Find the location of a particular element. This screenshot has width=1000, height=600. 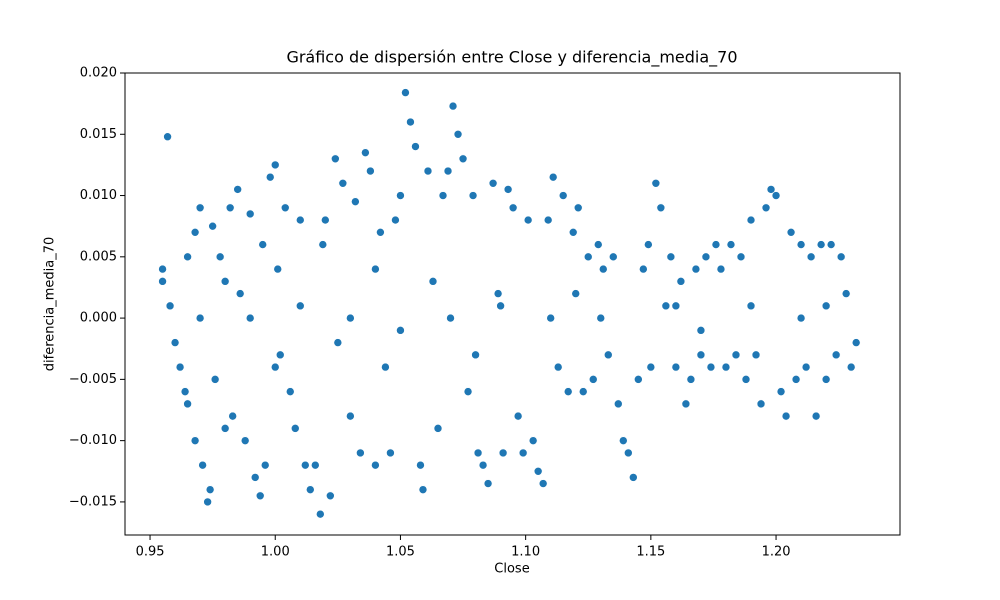

x-tick-label: 1.20 is located at coordinates (776, 552).